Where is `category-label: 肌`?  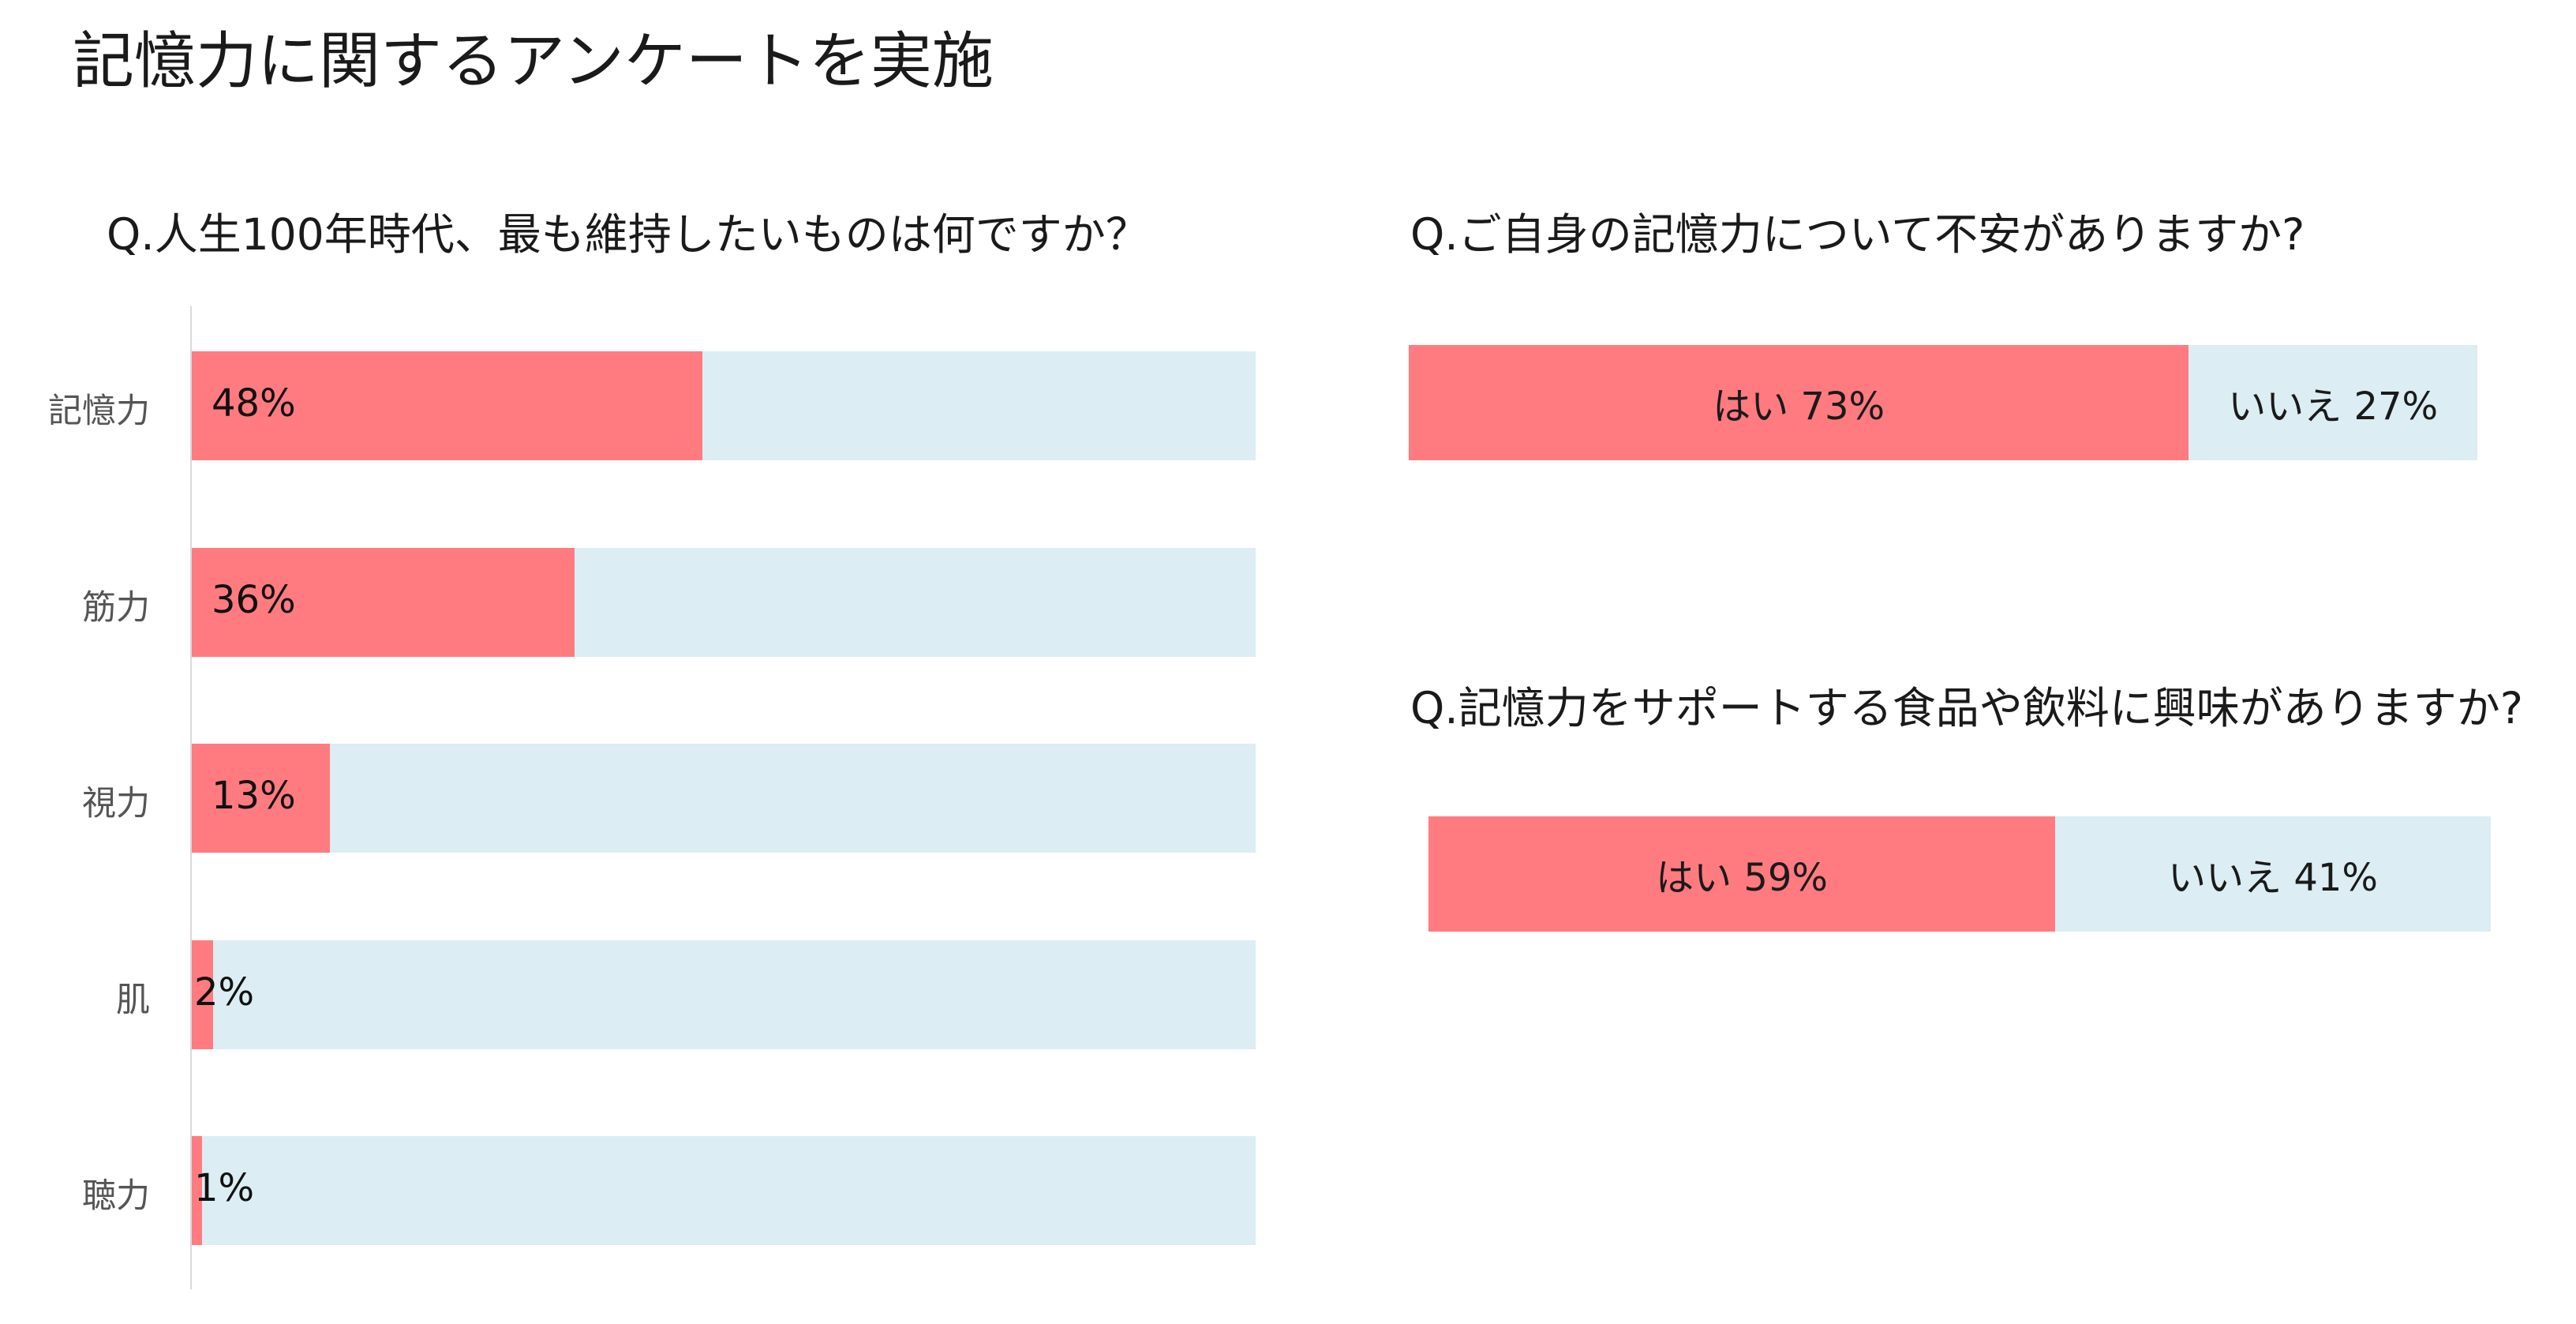 category-label: 肌 is located at coordinates (133, 1000).